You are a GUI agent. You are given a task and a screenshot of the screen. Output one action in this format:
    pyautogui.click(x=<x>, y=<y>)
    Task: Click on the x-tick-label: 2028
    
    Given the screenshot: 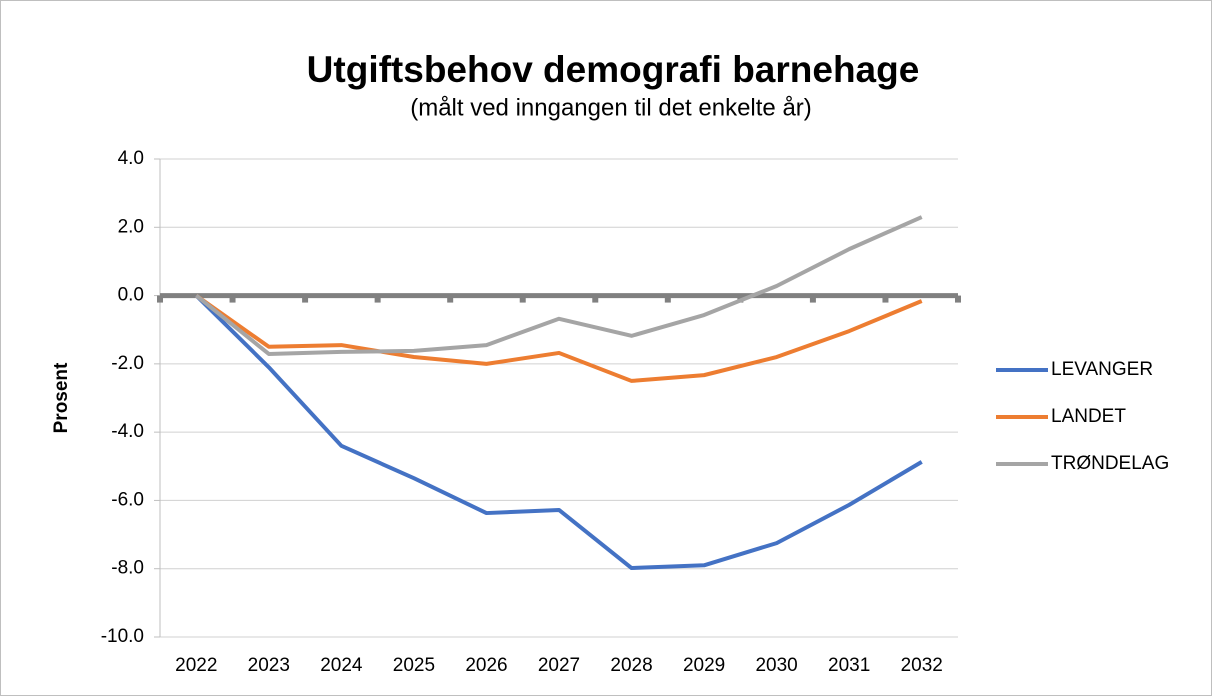 What is the action you would take?
    pyautogui.click(x=631, y=665)
    